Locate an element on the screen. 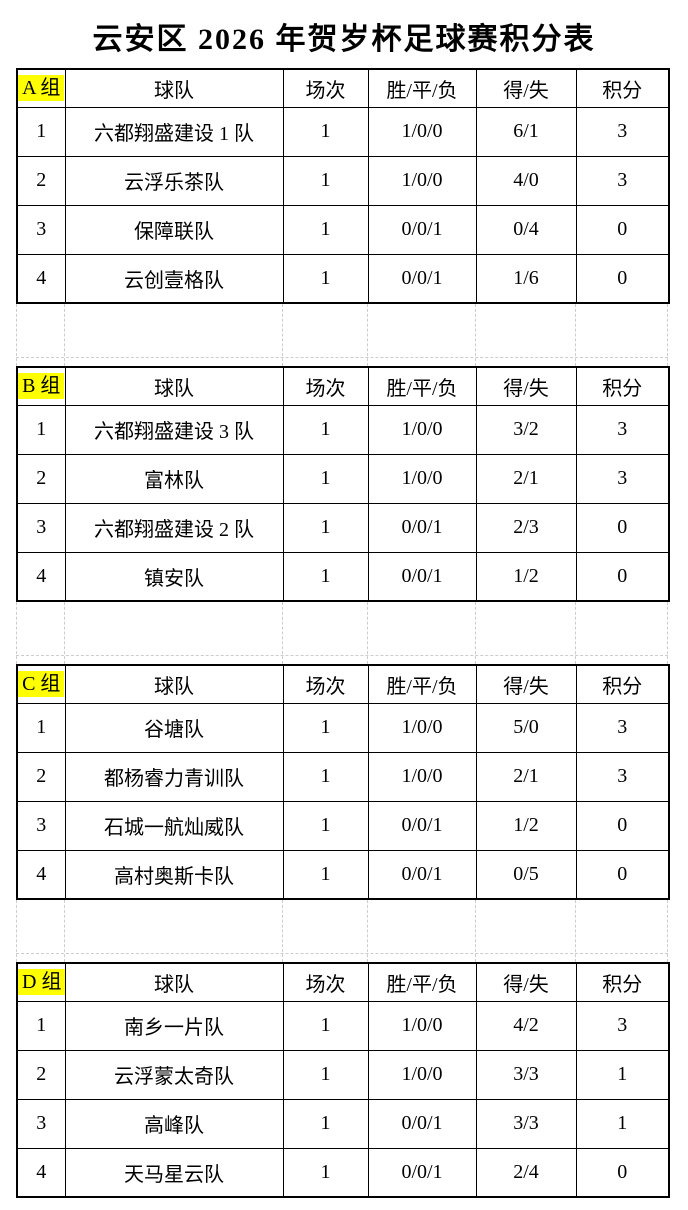 This screenshot has width=688, height=1210. team-cell: 富林队 is located at coordinates (174, 478).